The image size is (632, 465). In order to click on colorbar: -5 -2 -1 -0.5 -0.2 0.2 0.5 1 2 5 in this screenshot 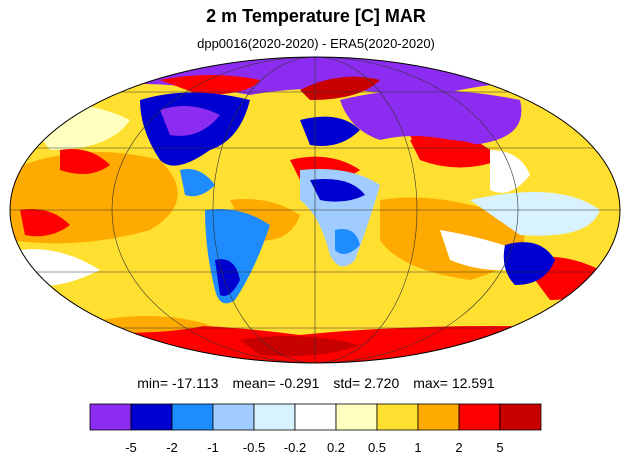, I will do `click(315, 429)`.